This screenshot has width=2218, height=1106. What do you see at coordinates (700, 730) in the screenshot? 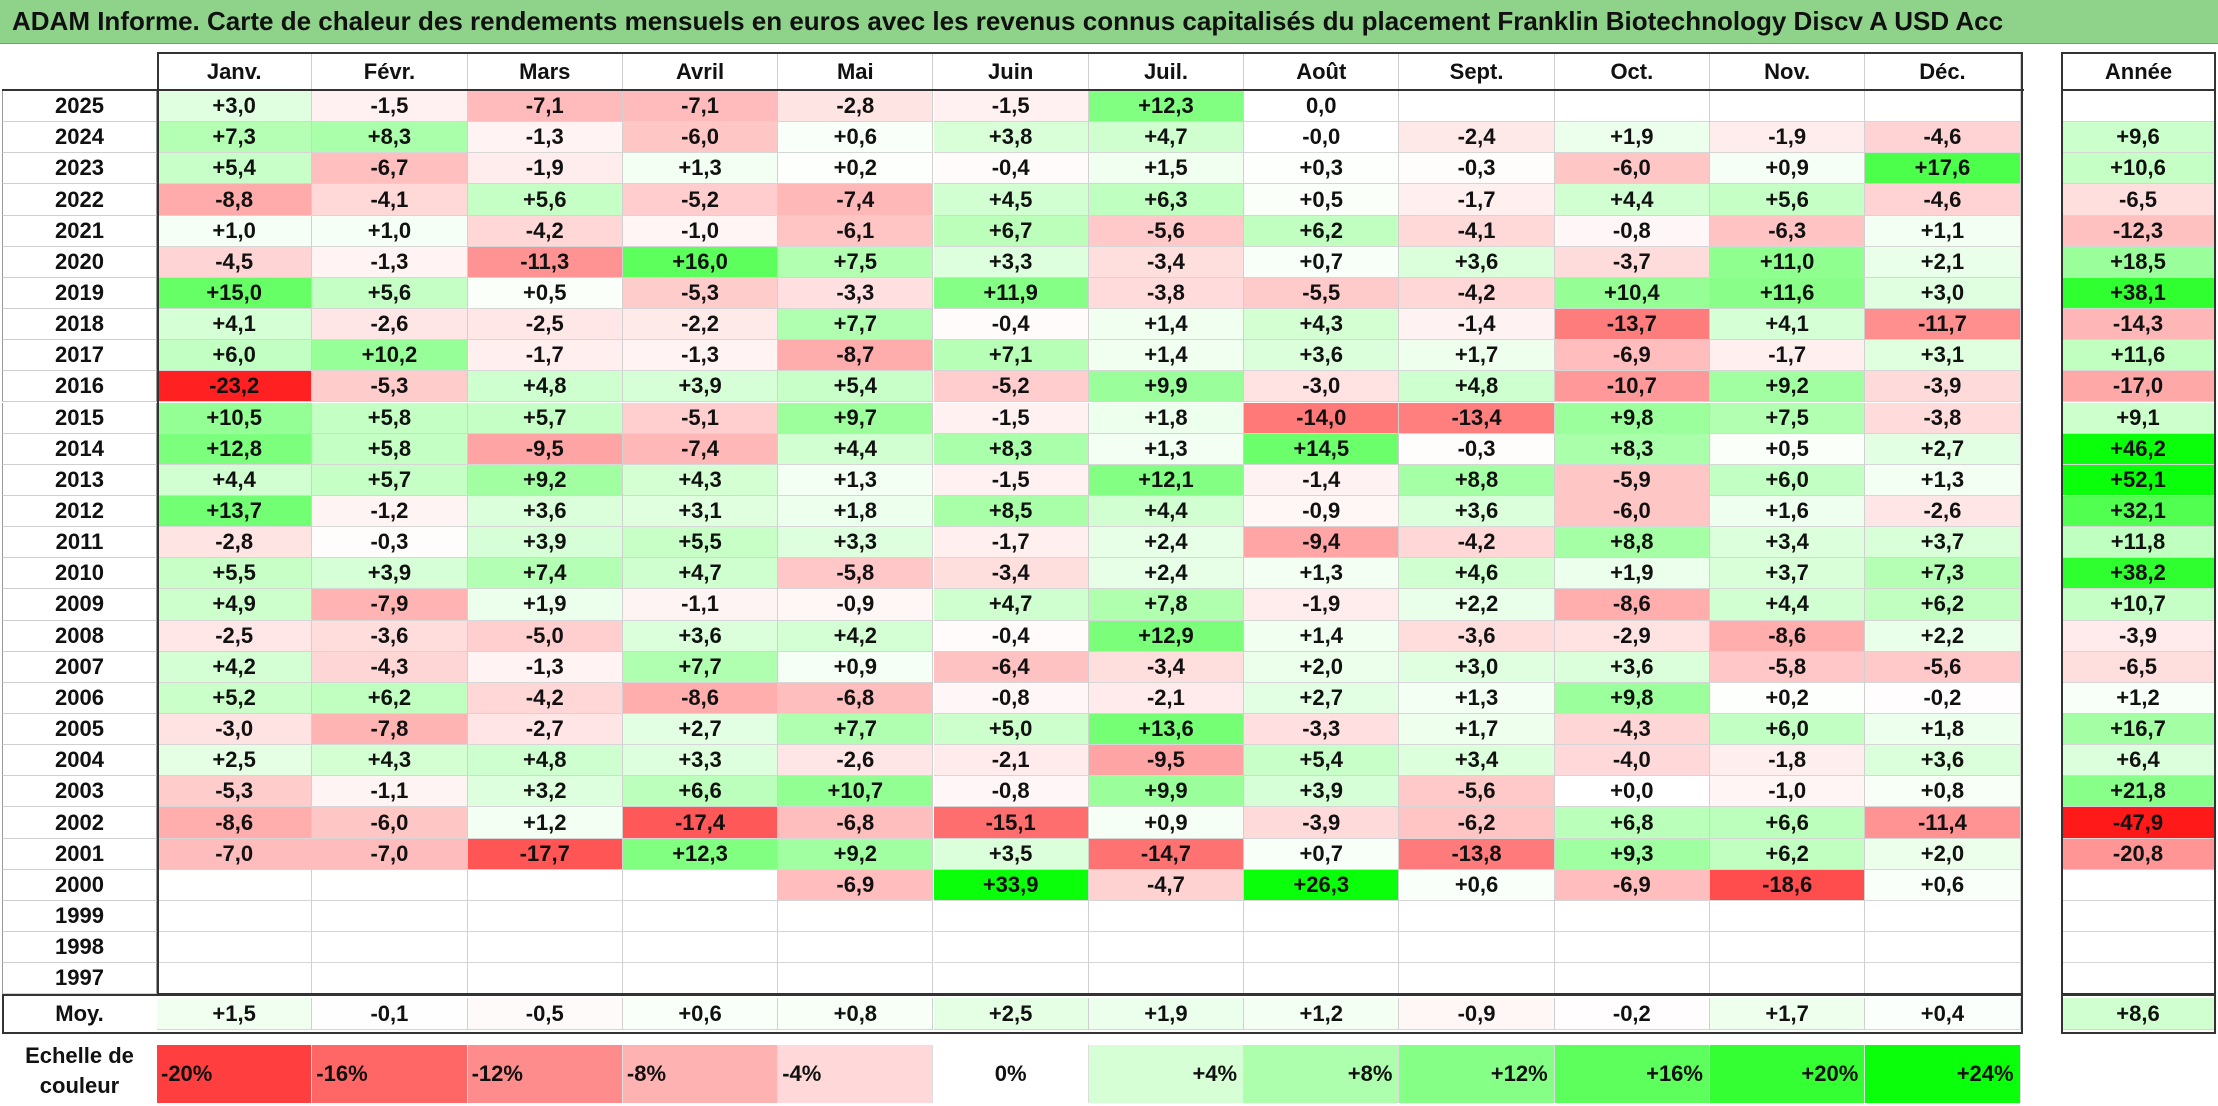
I see `heatmap-cell: +2,7` at bounding box center [700, 730].